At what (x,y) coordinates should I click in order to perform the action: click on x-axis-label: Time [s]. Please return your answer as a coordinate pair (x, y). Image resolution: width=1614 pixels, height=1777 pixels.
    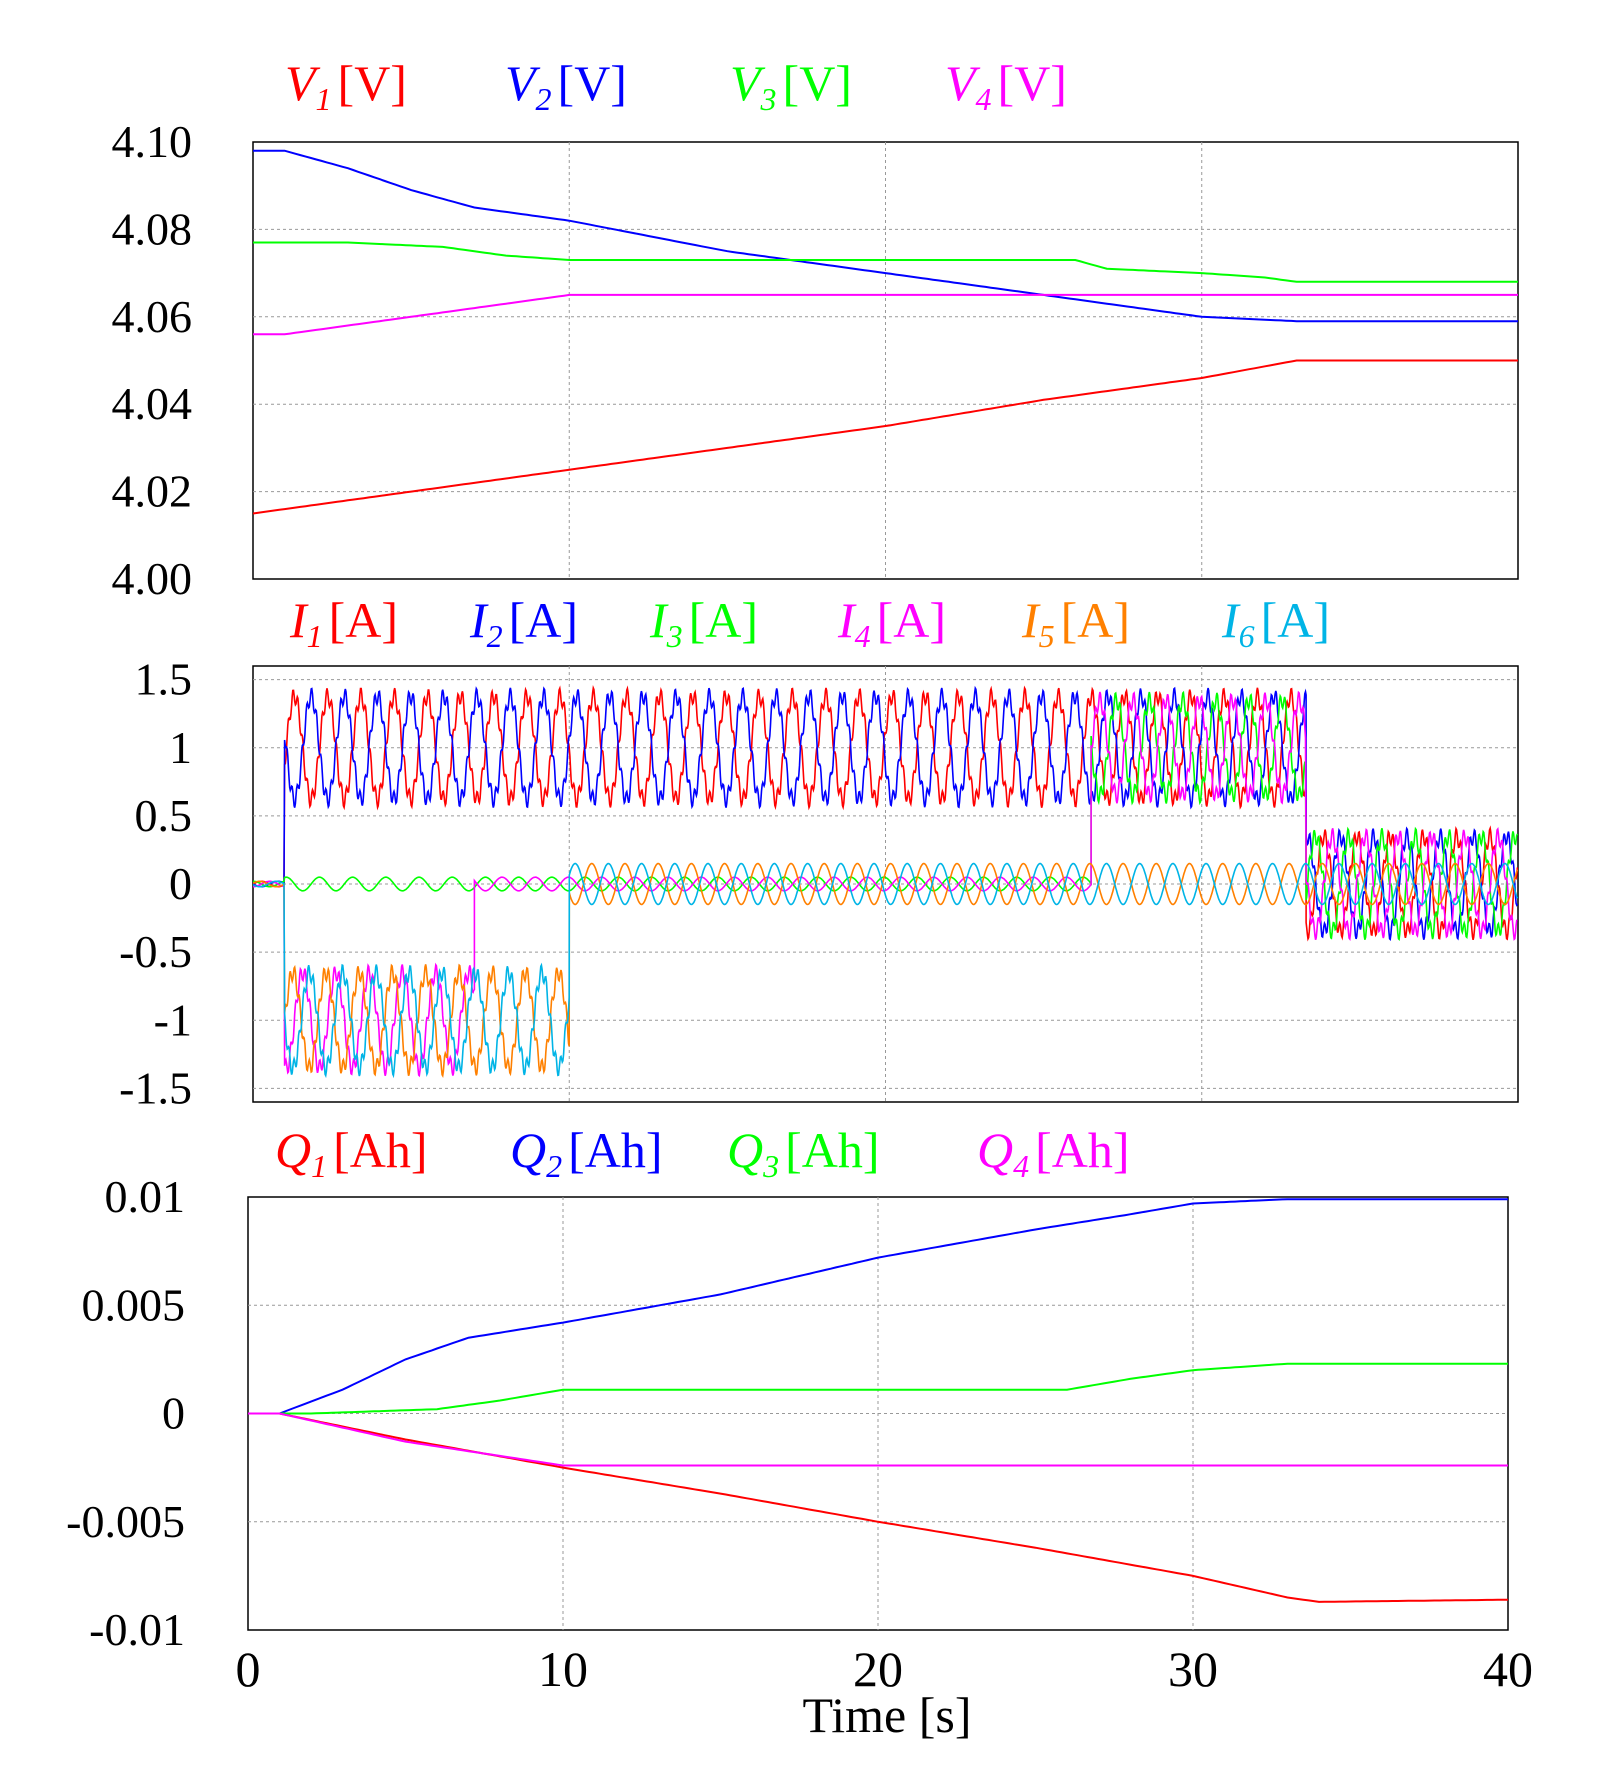
    Looking at the image, I should click on (886, 1715).